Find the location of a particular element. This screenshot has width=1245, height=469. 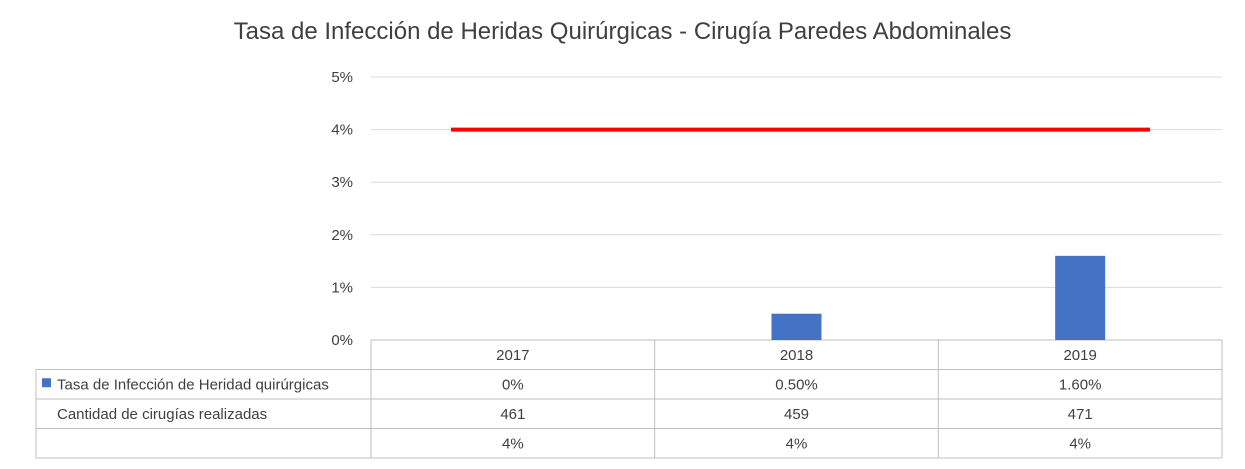

table-cell-value: 461 is located at coordinates (512, 414).